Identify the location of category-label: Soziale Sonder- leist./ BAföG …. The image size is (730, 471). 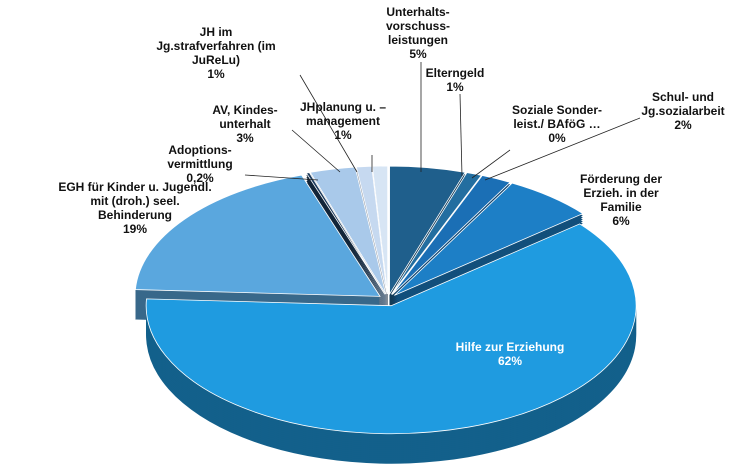
(557, 117).